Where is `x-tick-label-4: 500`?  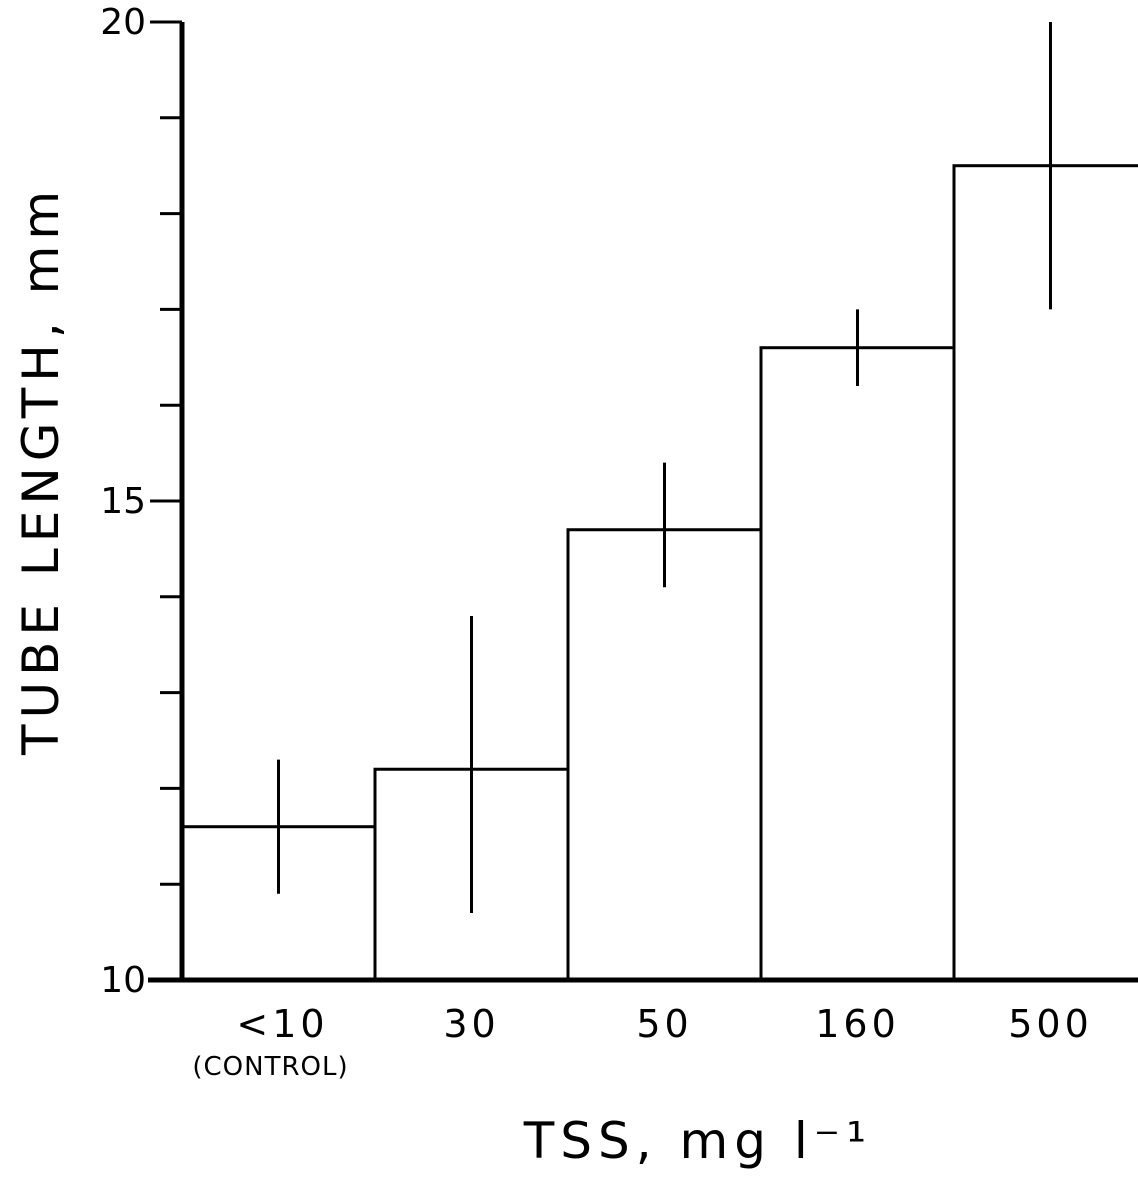
x-tick-label-4: 500 is located at coordinates (1050, 1024).